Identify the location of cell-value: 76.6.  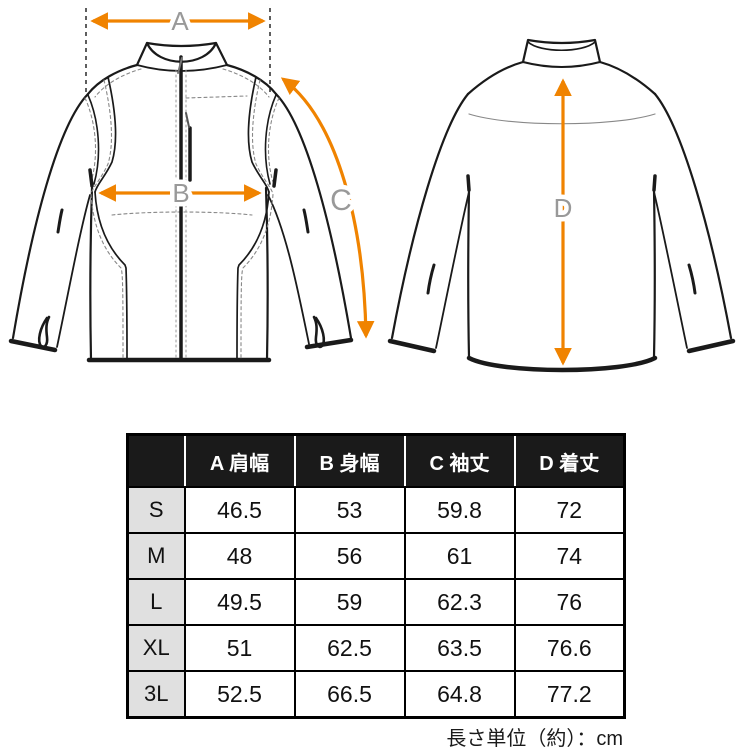
(569, 648).